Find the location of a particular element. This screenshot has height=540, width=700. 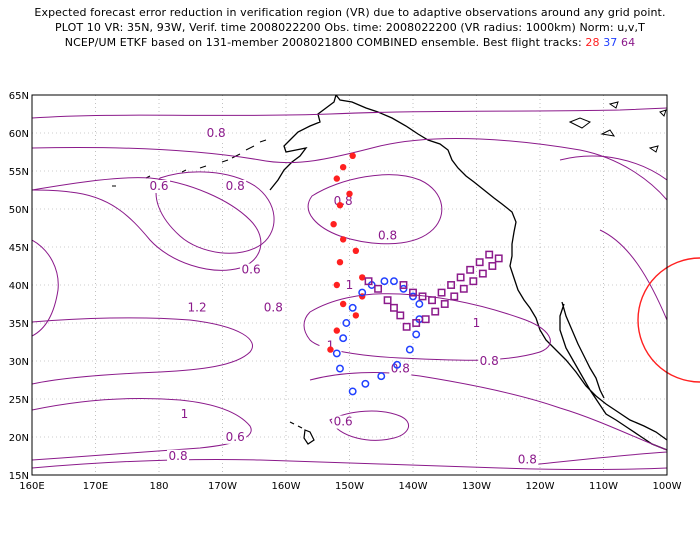

lon-tick-label: 120W is located at coordinates (540, 486).